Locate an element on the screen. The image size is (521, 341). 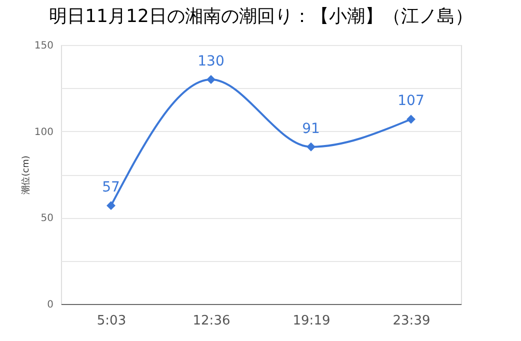
data-label: 91 is located at coordinates (311, 128).